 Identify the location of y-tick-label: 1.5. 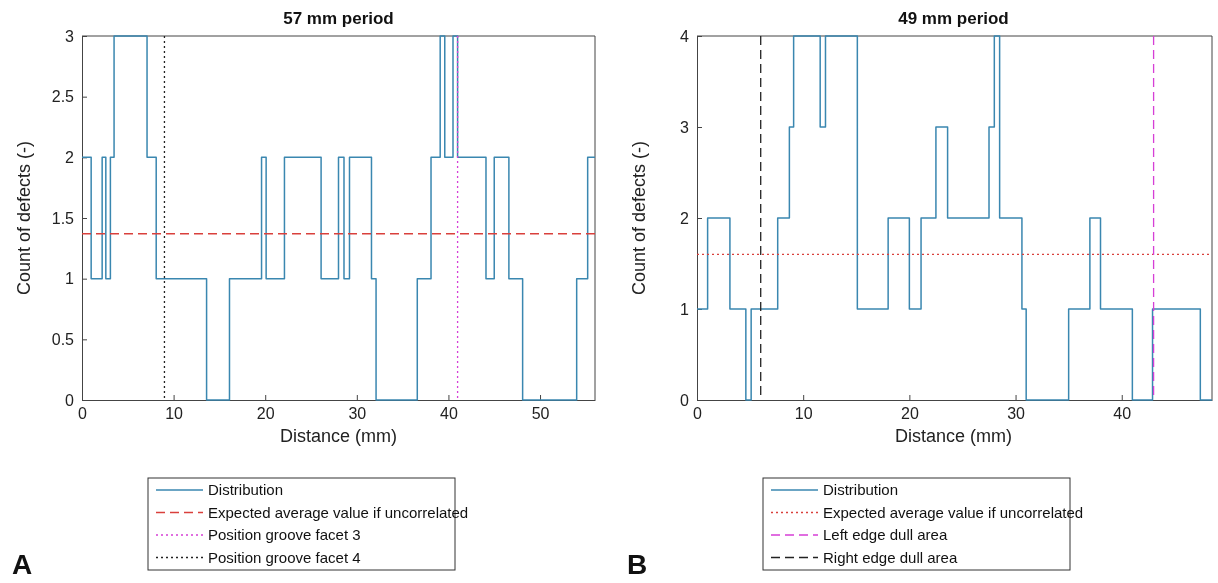
(63, 218).